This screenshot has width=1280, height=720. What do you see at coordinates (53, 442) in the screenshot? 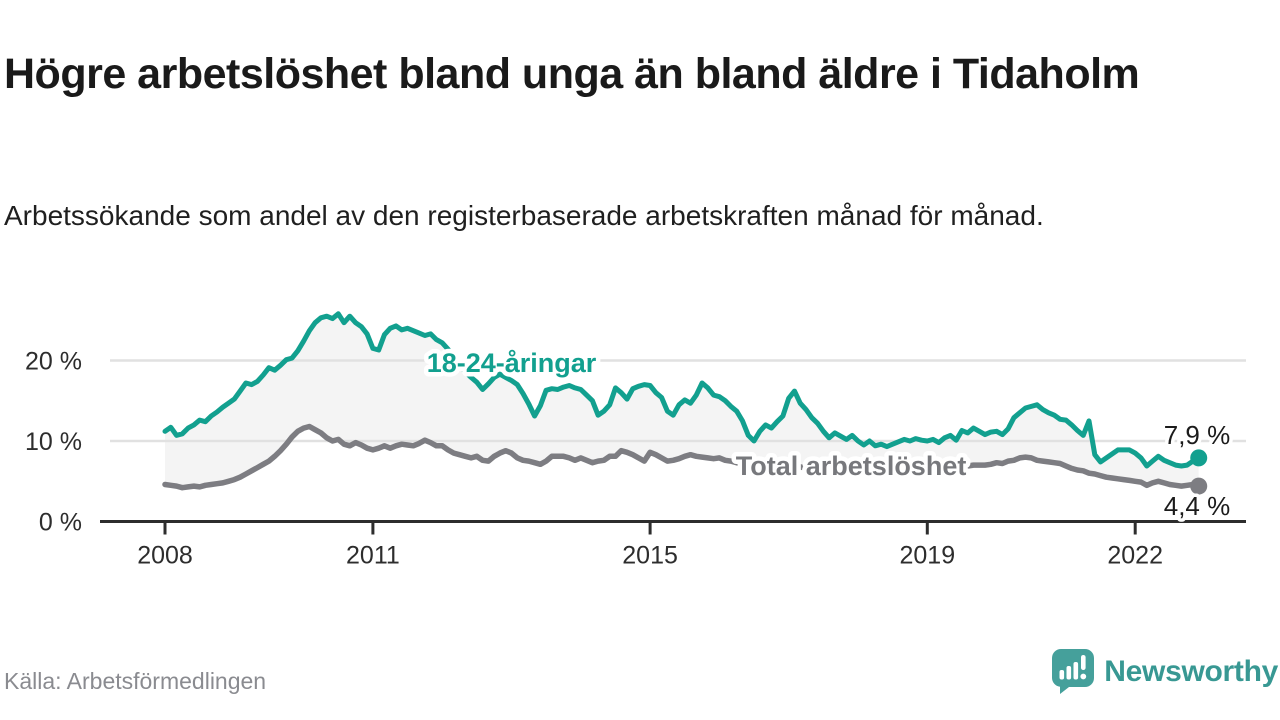
I see `y-axis-label-10: 10 %` at bounding box center [53, 442].